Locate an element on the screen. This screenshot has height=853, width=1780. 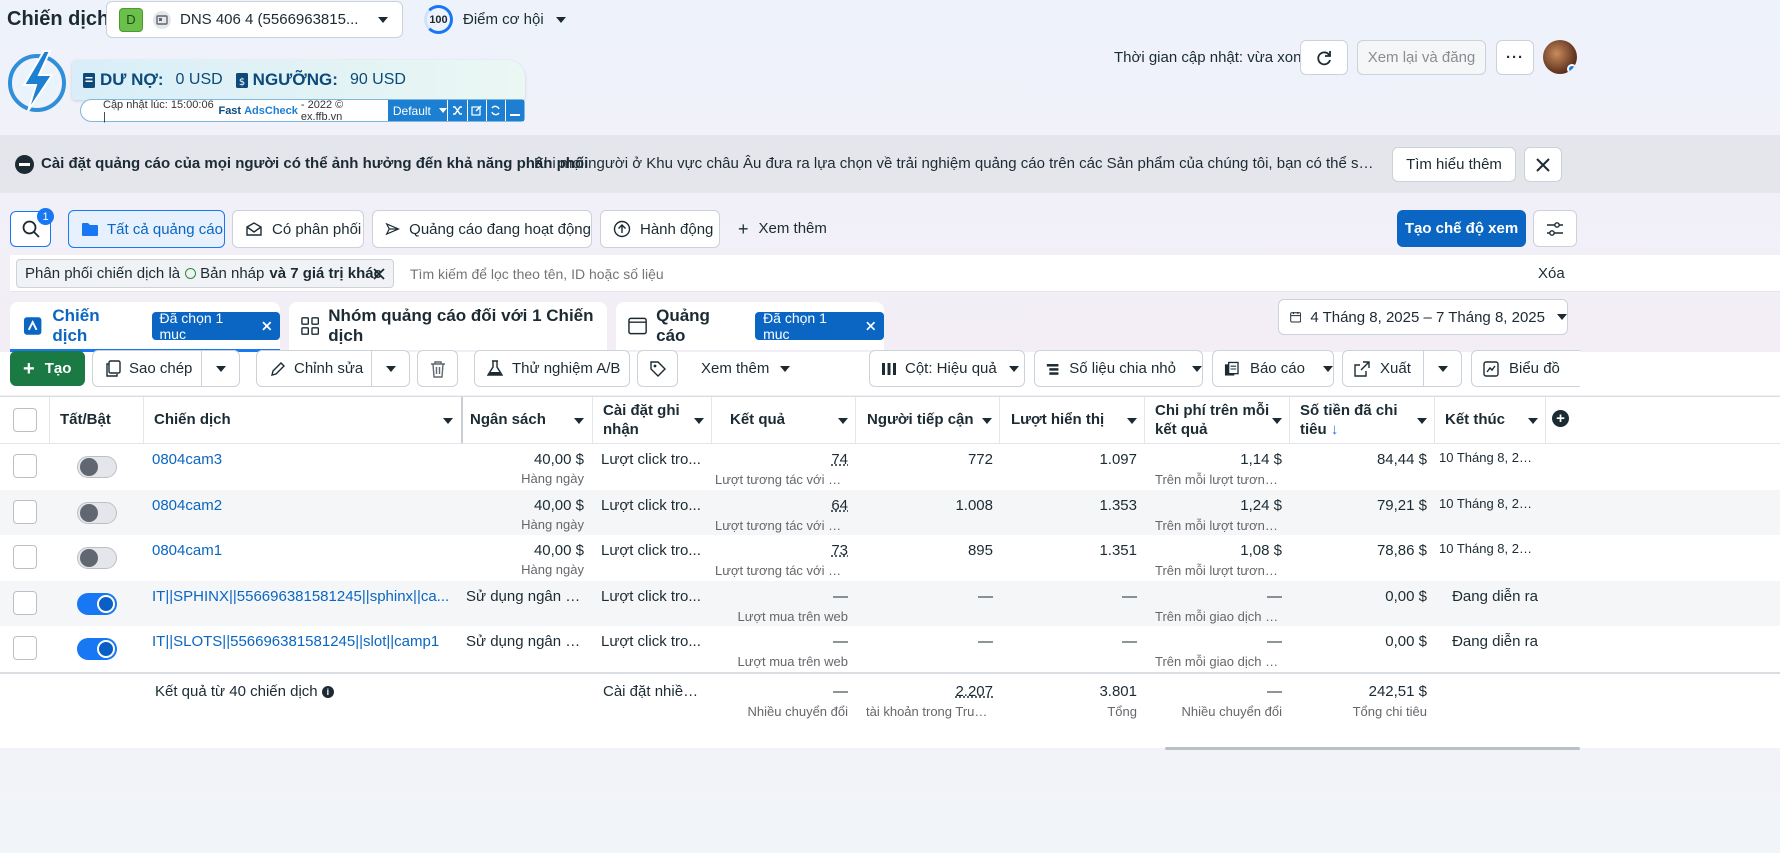
summary-spent: 242,51 $ is located at coordinates (1397, 691).